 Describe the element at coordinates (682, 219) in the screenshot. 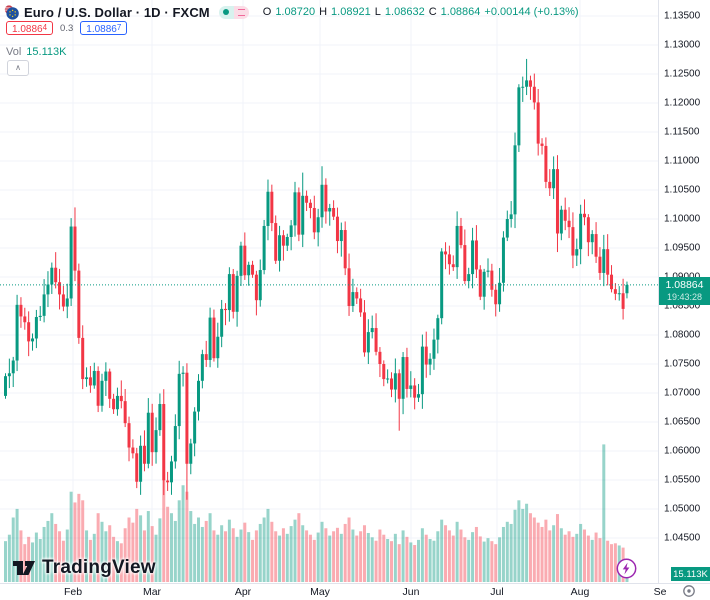

I see `price-axis-label: 1.10000` at that location.